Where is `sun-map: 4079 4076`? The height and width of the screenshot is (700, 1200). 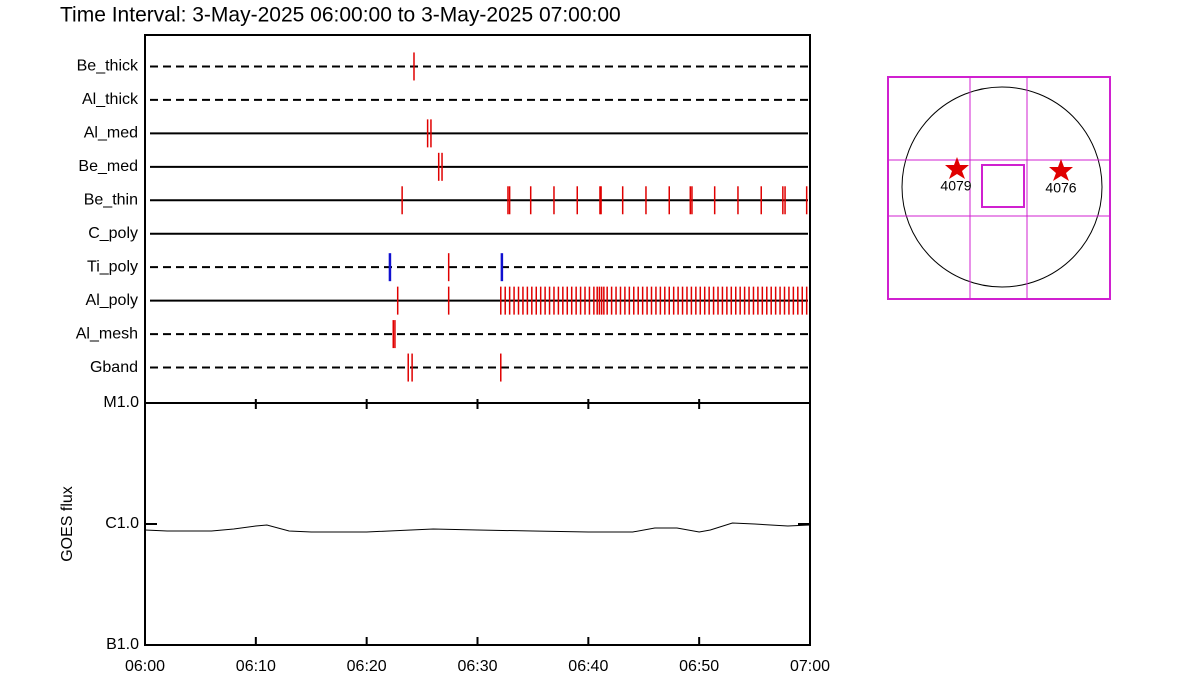
sun-map: 4079 4076 is located at coordinates (999, 188).